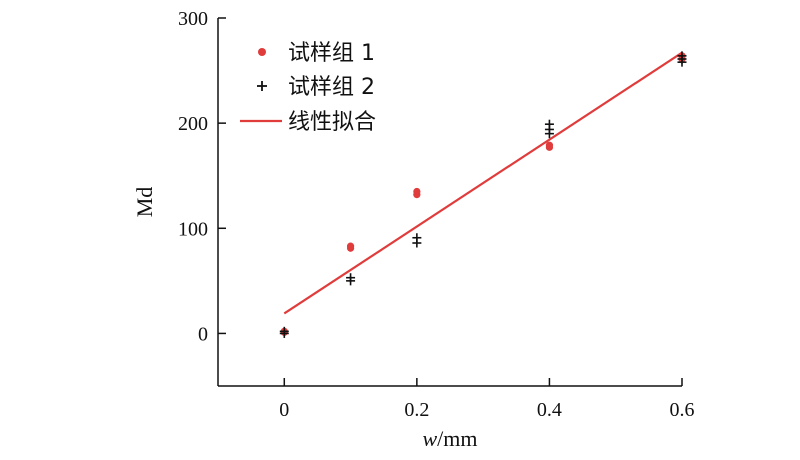  What do you see at coordinates (331, 87) in the screenshot?
I see `legend-label-series-2: 试样组 2` at bounding box center [331, 87].